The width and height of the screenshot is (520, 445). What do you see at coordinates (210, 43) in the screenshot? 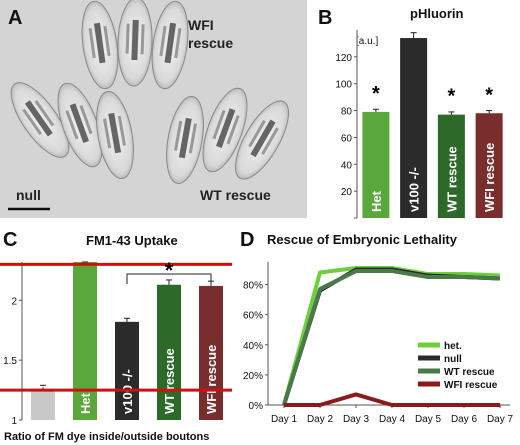
I see `wfi-rescue-label-line2: rescue` at bounding box center [210, 43].